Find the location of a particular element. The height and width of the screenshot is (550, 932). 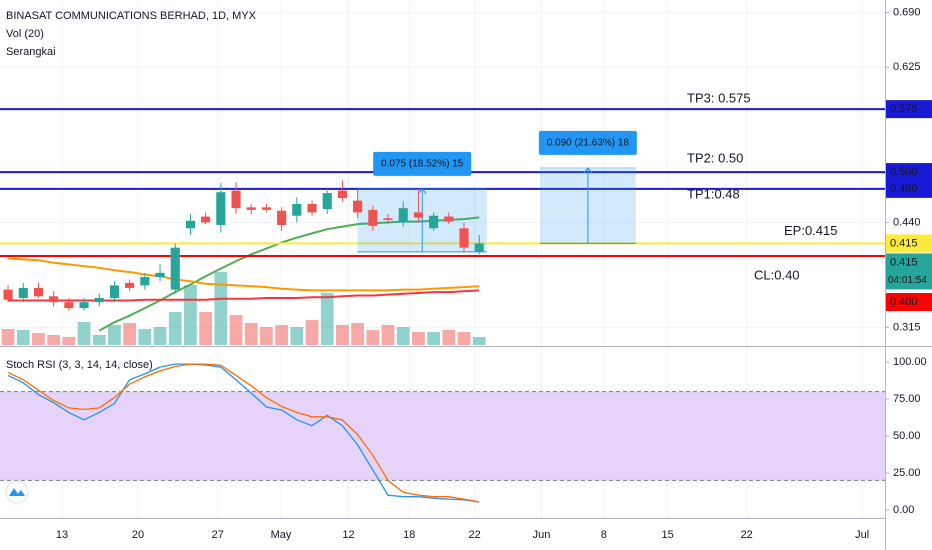

last-price-label: 0.415 is located at coordinates (904, 262).